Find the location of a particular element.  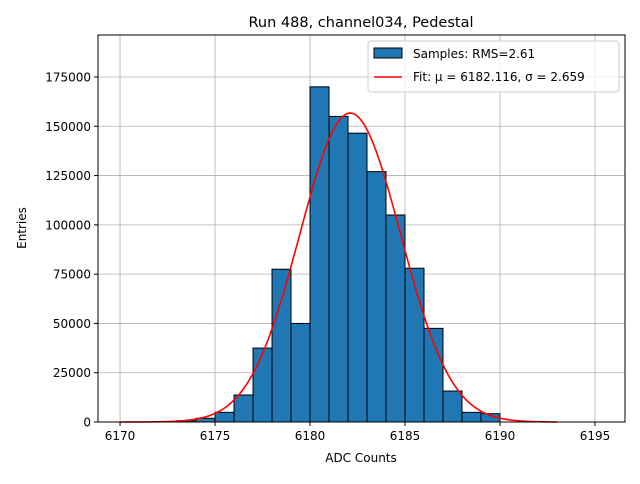

y-tick-label: 150000 is located at coordinates (68, 127).